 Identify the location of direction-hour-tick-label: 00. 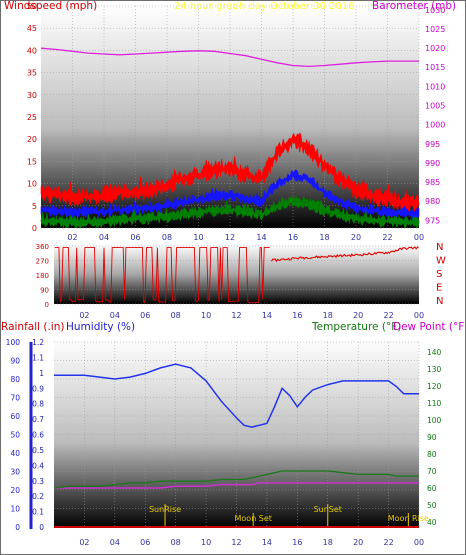
(419, 315).